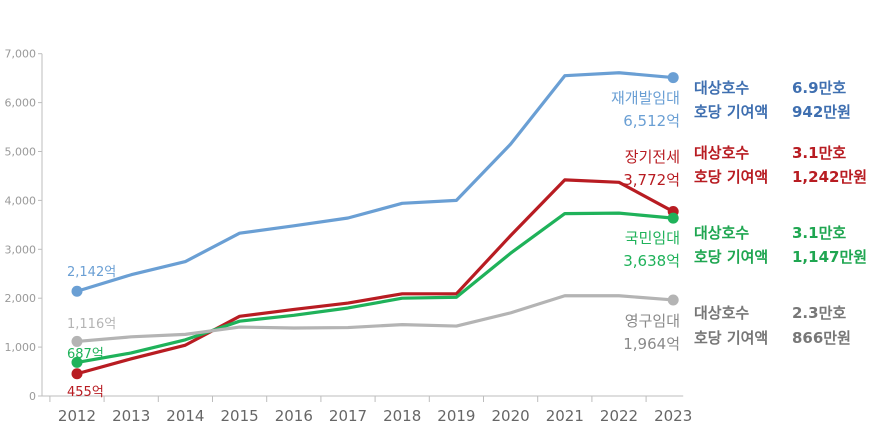 Image resolution: width=878 pixels, height=442 pixels. What do you see at coordinates (651, 261) in the screenshot?
I see `end-value-label: 3,638억` at bounding box center [651, 261].